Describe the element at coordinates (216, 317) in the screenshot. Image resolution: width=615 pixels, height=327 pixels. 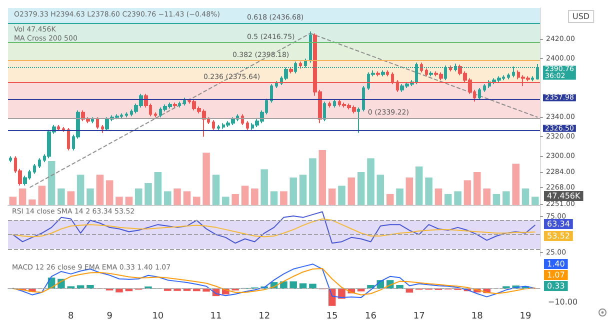
I see `x-tick-label: 11` at that location.